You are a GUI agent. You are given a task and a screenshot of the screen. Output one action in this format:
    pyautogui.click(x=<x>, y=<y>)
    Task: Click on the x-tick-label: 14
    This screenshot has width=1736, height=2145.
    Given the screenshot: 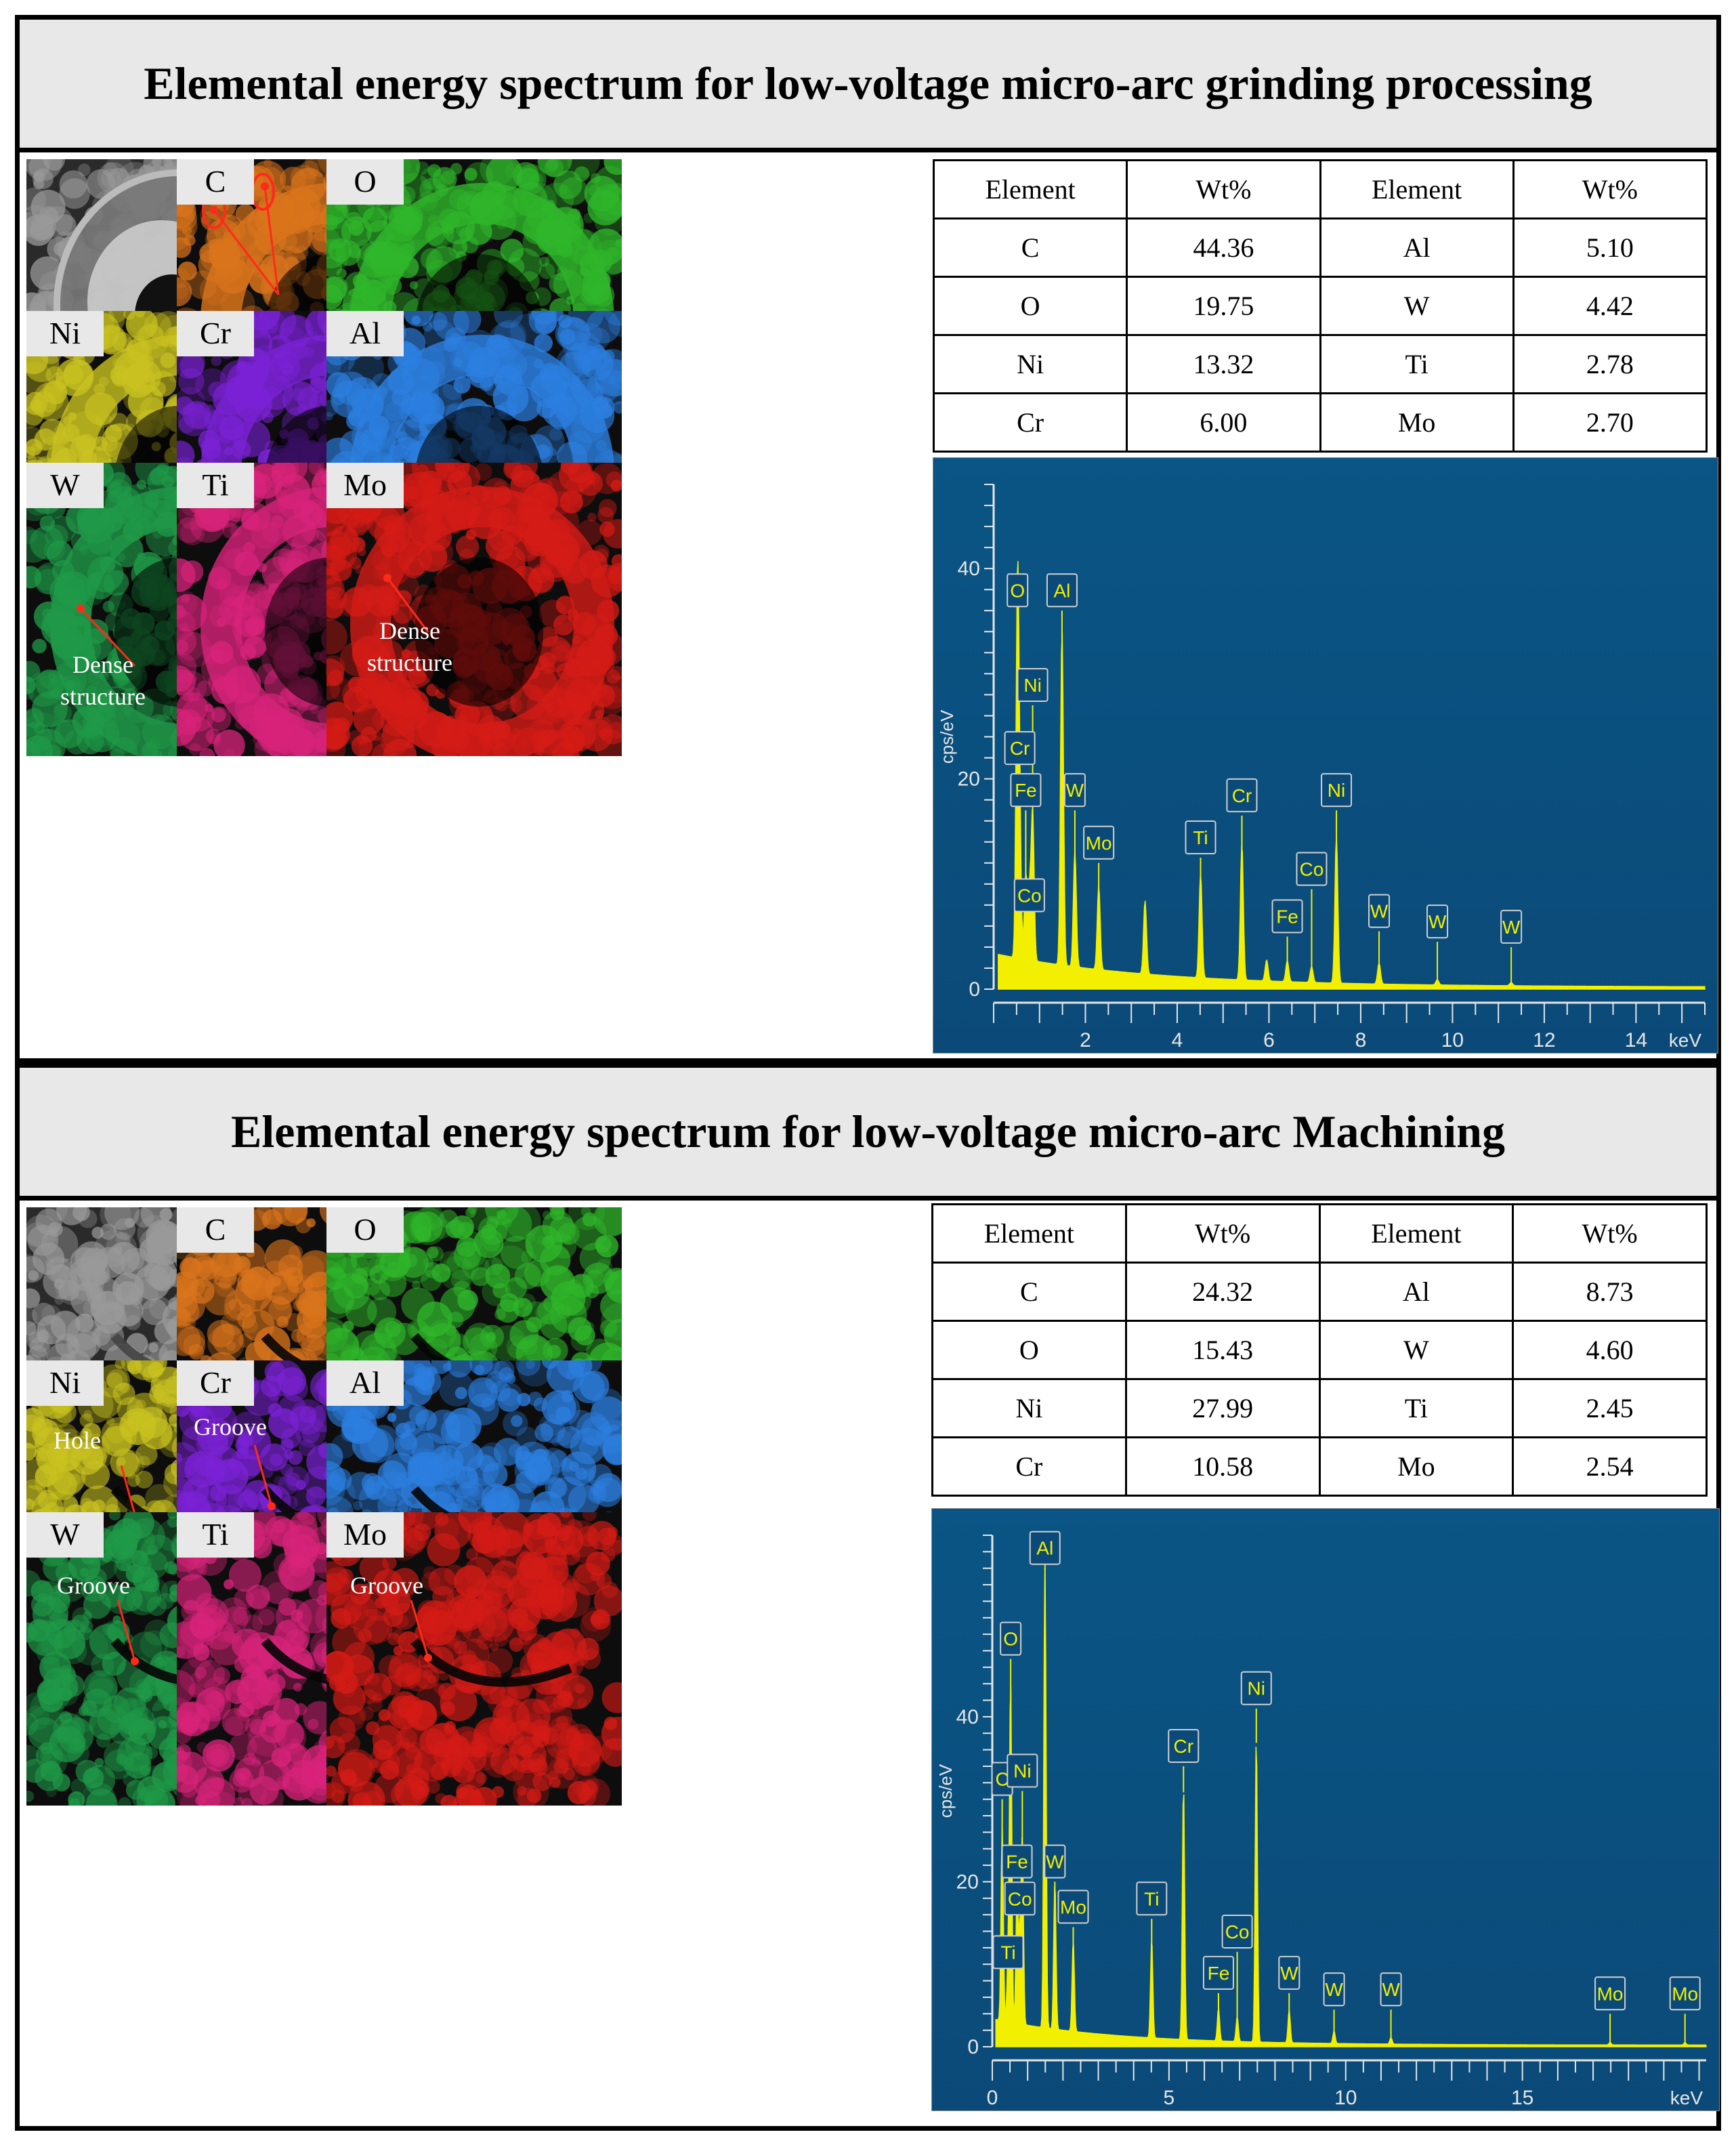 What is the action you would take?
    pyautogui.click(x=1636, y=1040)
    